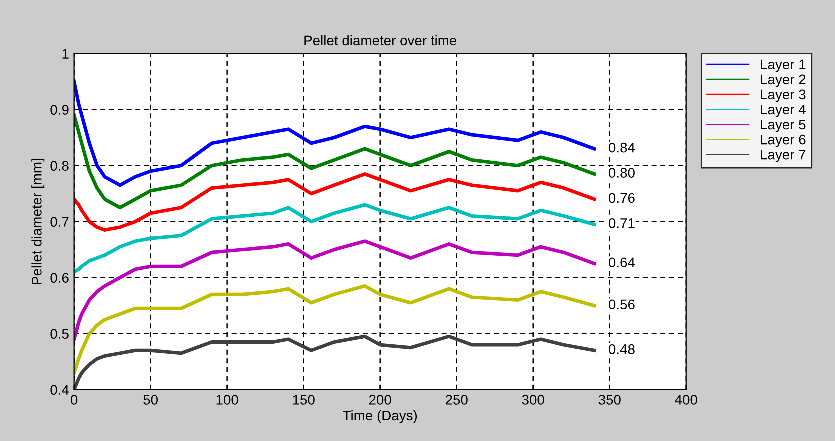 Image resolution: width=835 pixels, height=441 pixels. Describe the element at coordinates (609, 400) in the screenshot. I see `x-tick-label: 350` at that location.